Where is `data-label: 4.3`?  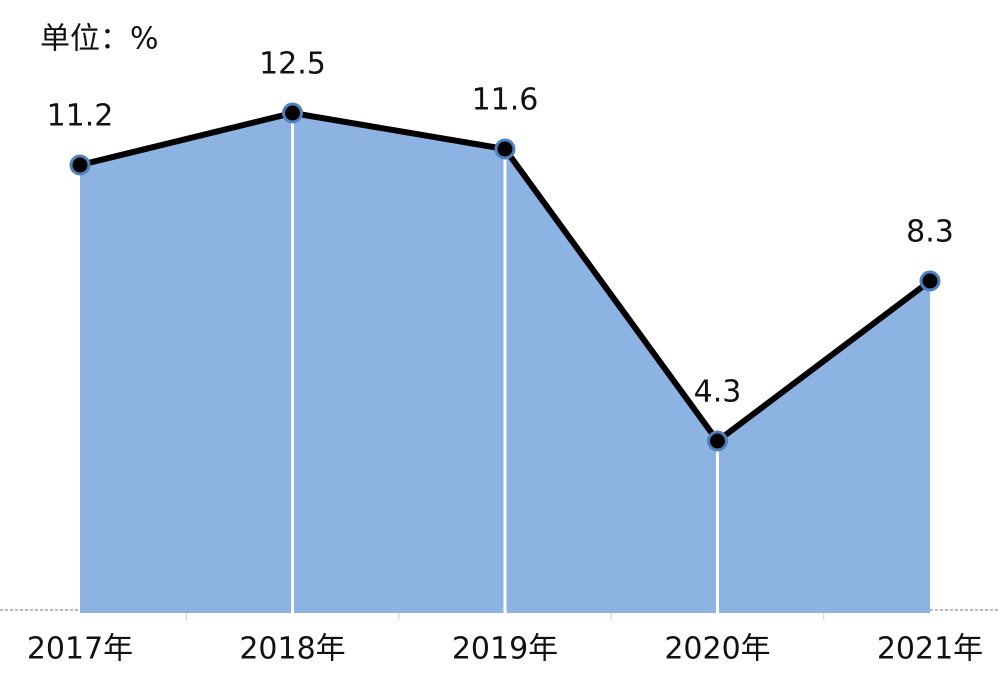
data-label: 4.3 is located at coordinates (718, 392).